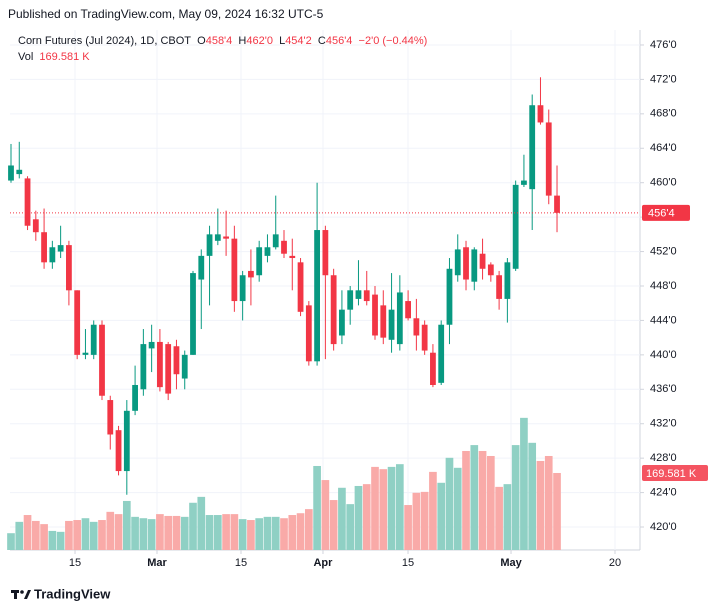 This screenshot has width=720, height=611. What do you see at coordinates (282, 41) in the screenshot?
I see `l-label: L` at bounding box center [282, 41].